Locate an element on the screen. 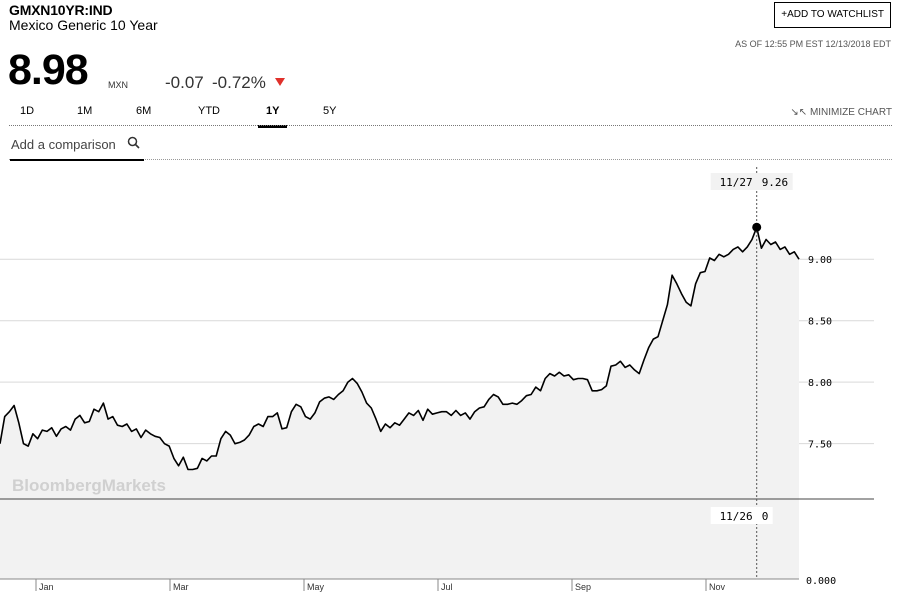 The image size is (897, 595). y-tick-label: 7.50 is located at coordinates (820, 445).